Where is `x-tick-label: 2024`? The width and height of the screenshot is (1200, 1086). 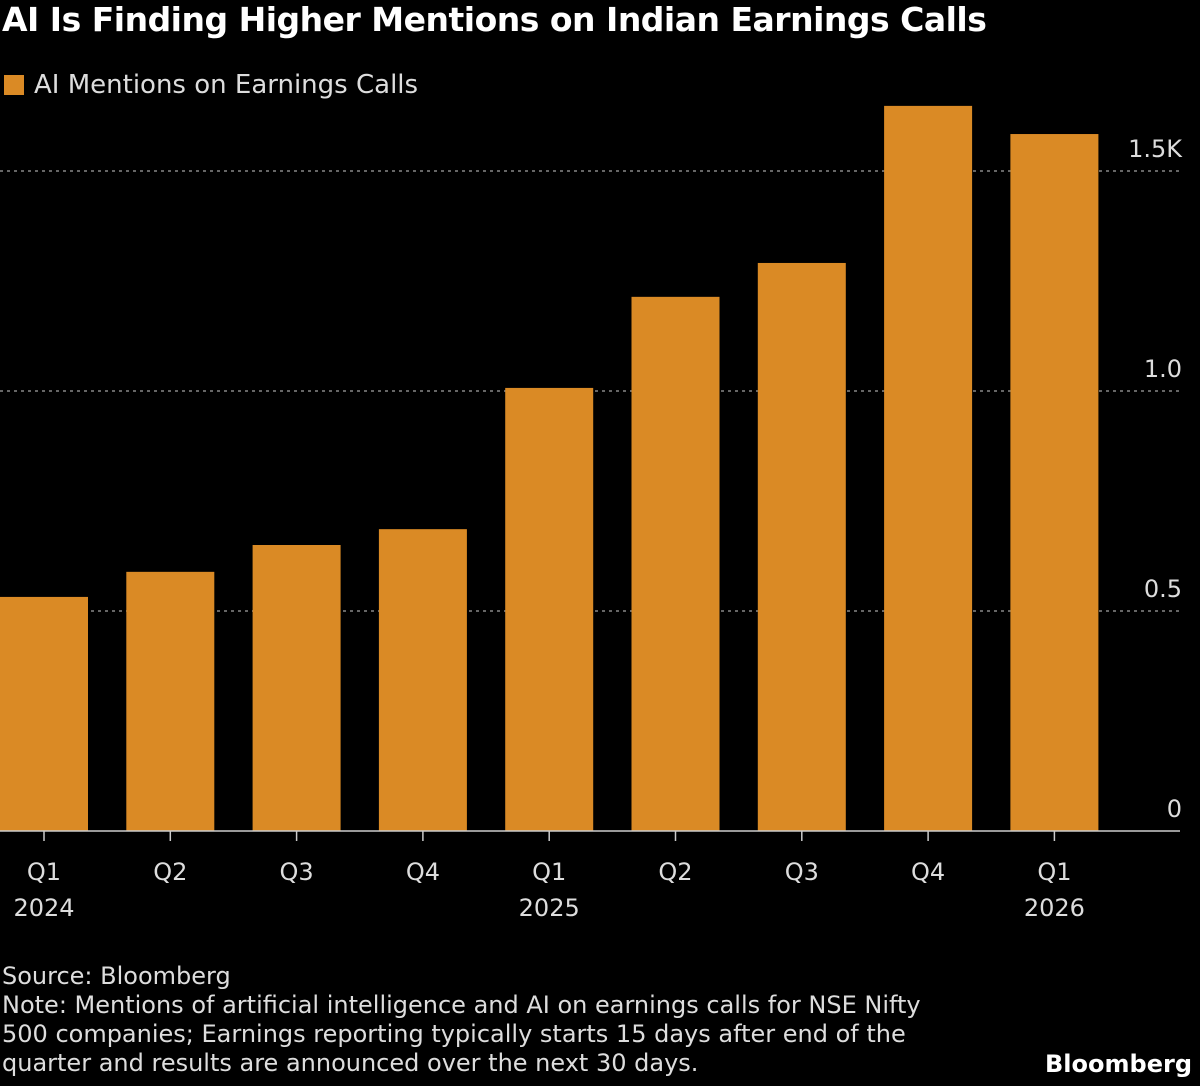 x-tick-label: 2024 is located at coordinates (43, 908).